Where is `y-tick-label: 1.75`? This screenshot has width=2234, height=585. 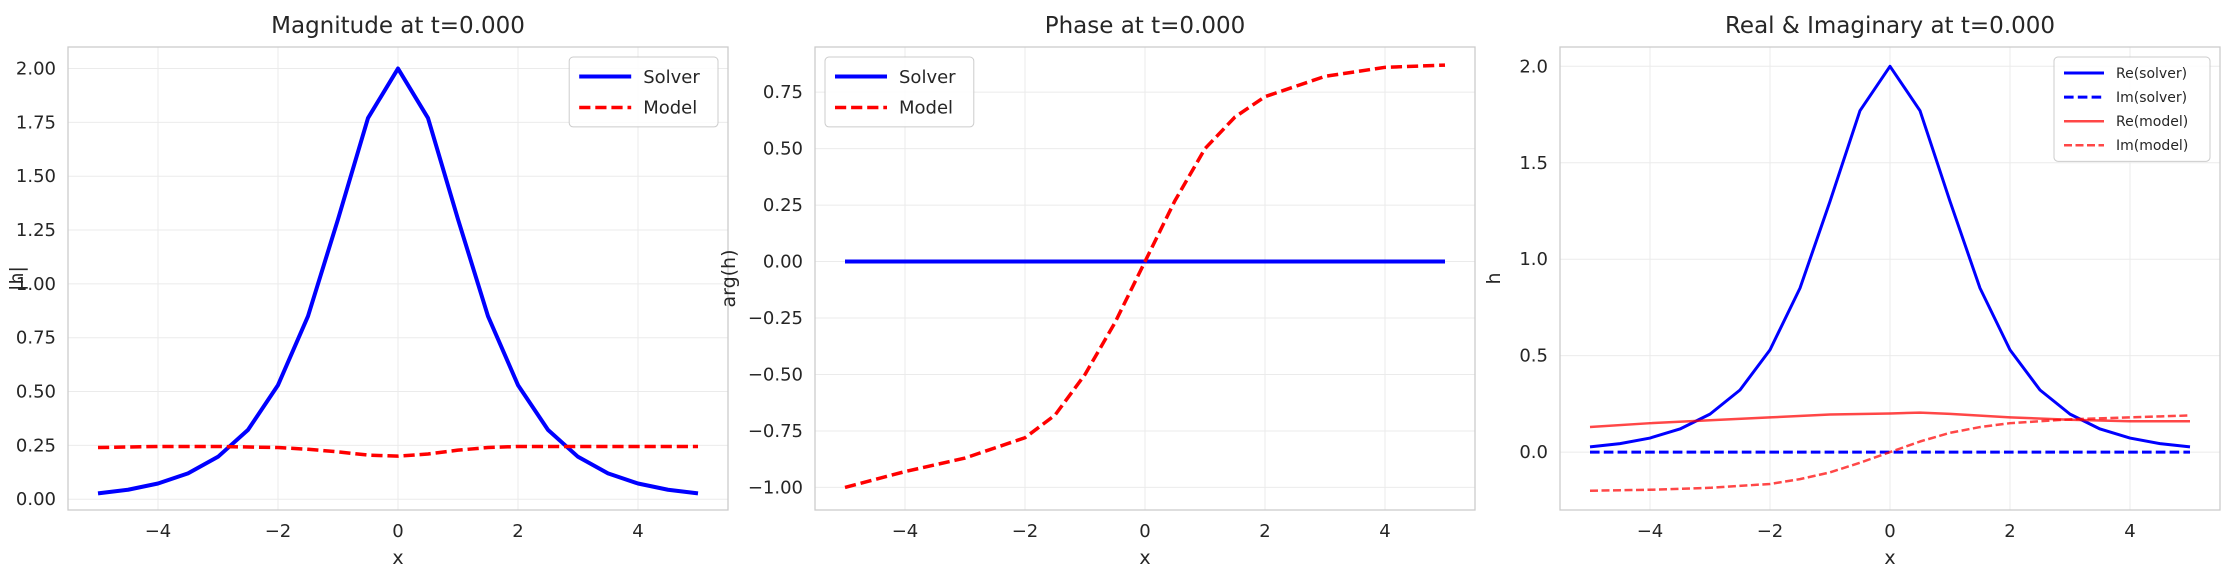
y-tick-label: 1.75 is located at coordinates (36, 122).